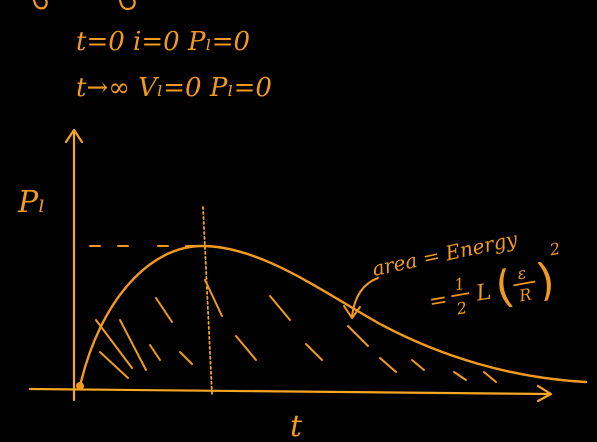  What do you see at coordinates (290, 391) in the screenshot?
I see `x-axis` at bounding box center [290, 391].